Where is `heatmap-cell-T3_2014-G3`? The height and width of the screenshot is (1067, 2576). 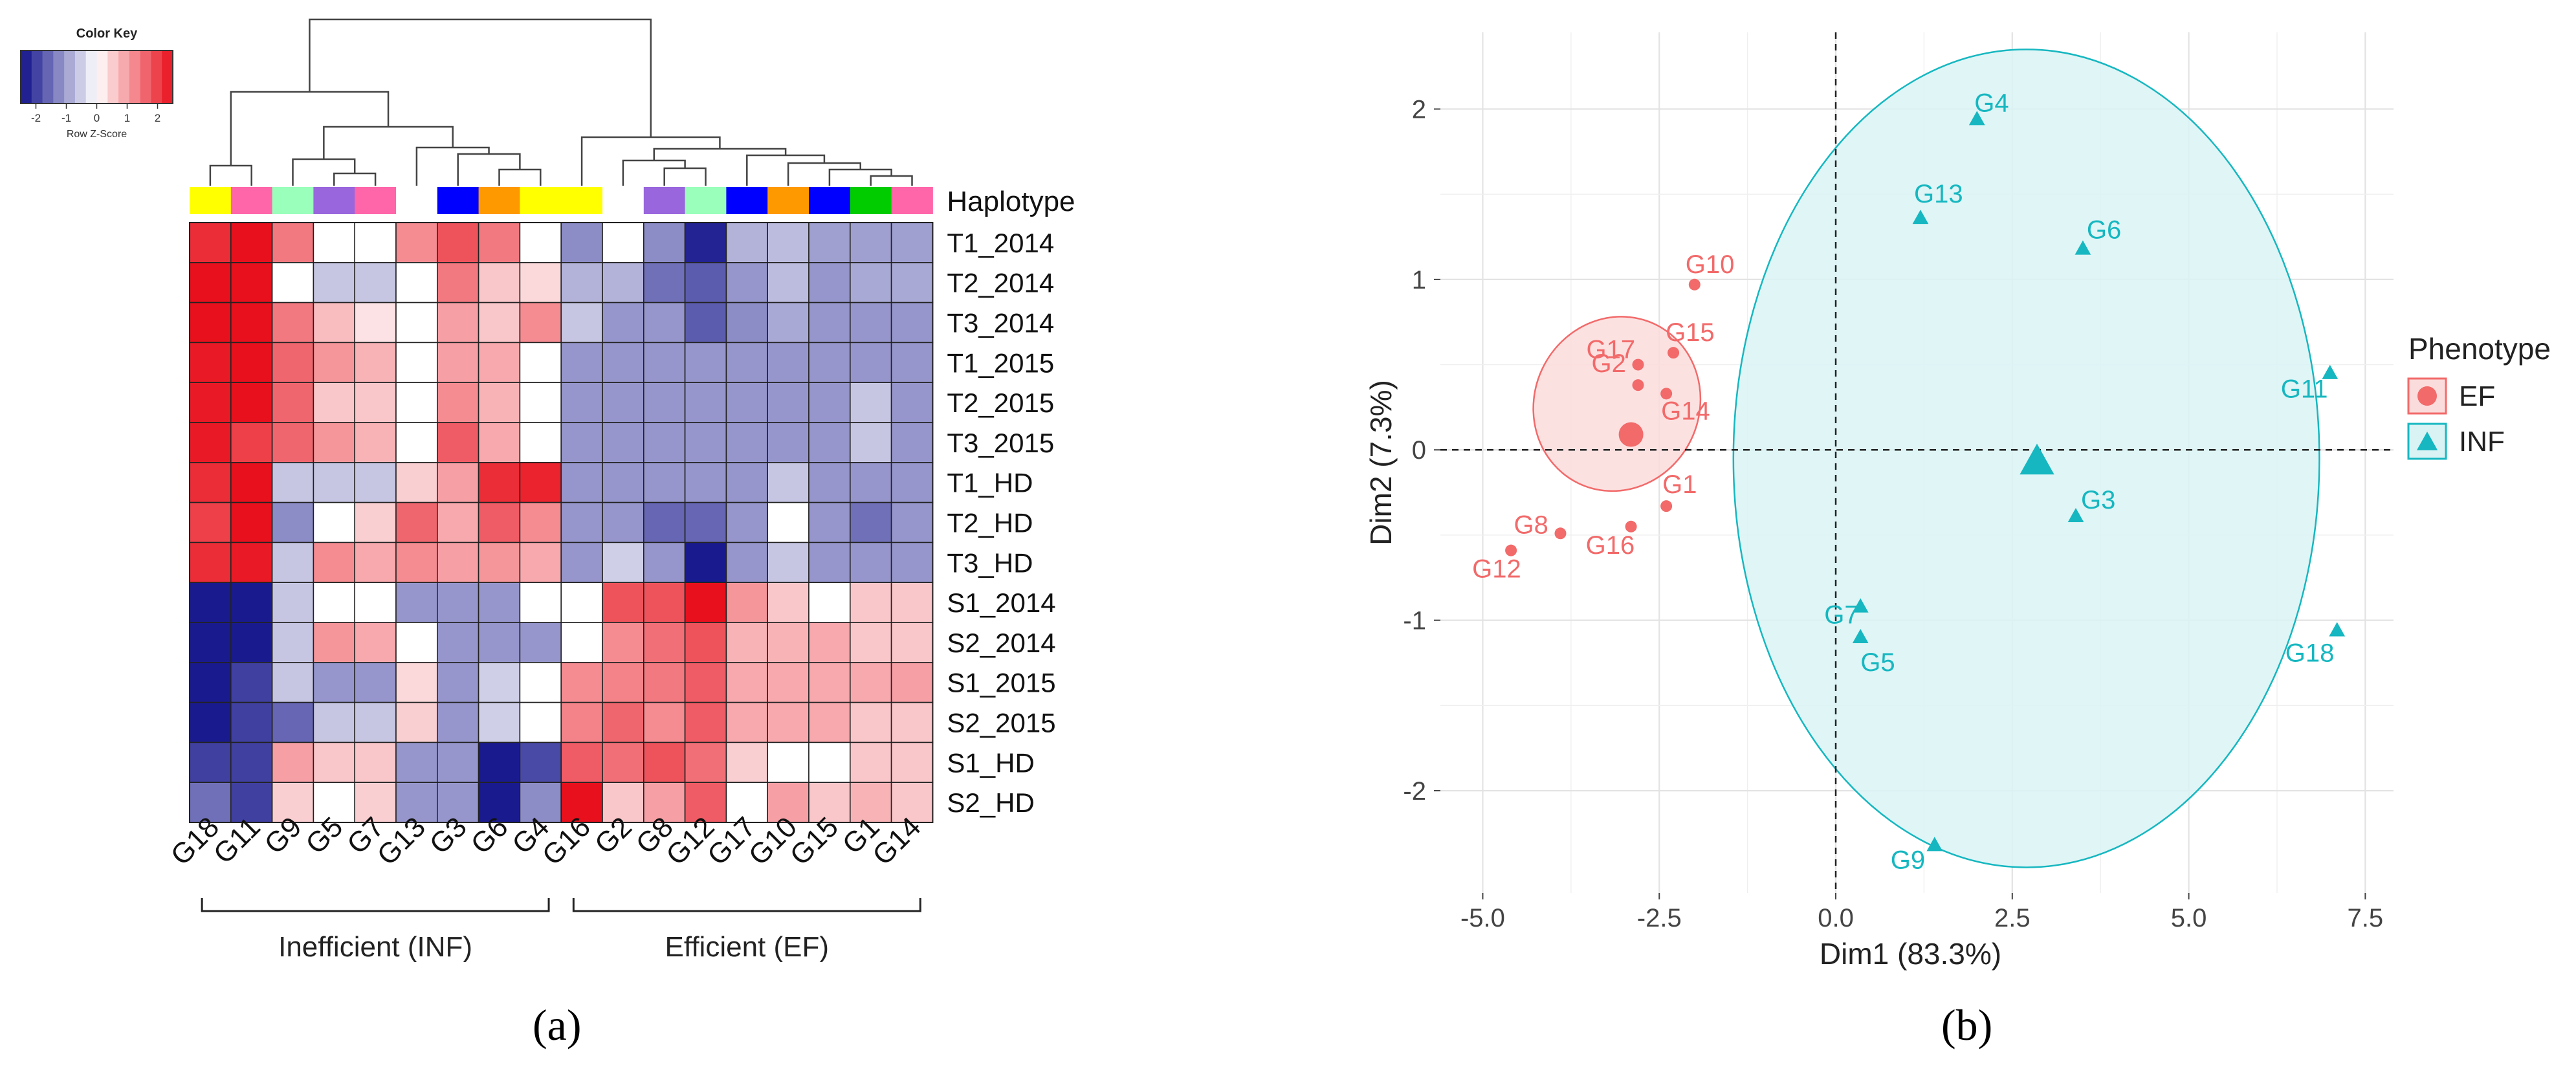
heatmap-cell-T3_2014-G3 is located at coordinates (457, 323).